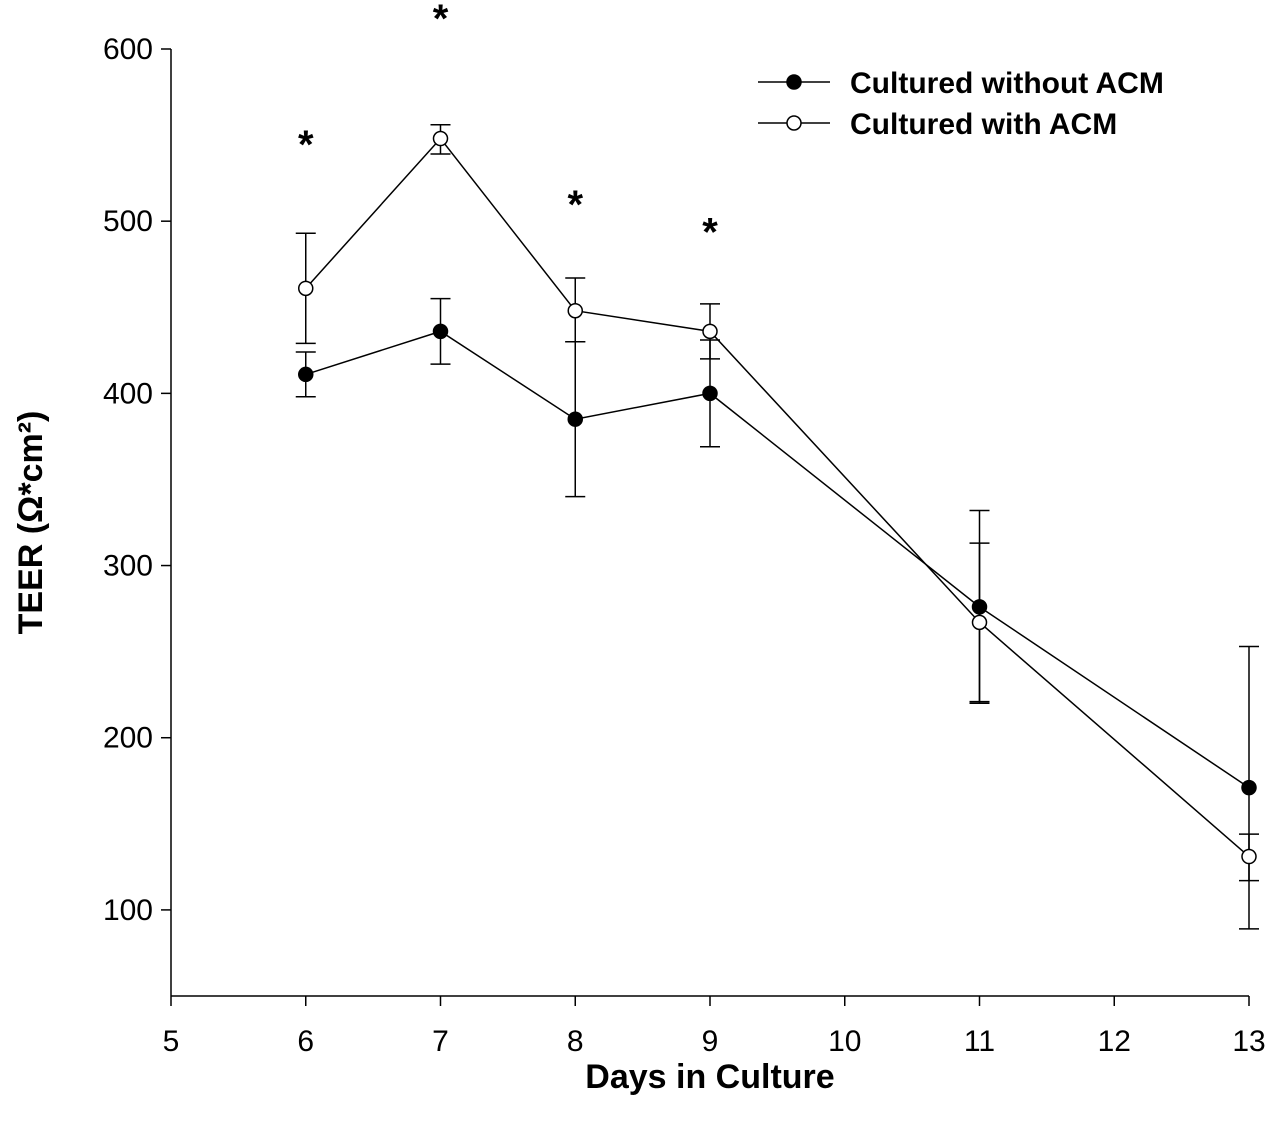 The image size is (1277, 1130). What do you see at coordinates (128, 738) in the screenshot?
I see `y-tick-label: 200` at bounding box center [128, 738].